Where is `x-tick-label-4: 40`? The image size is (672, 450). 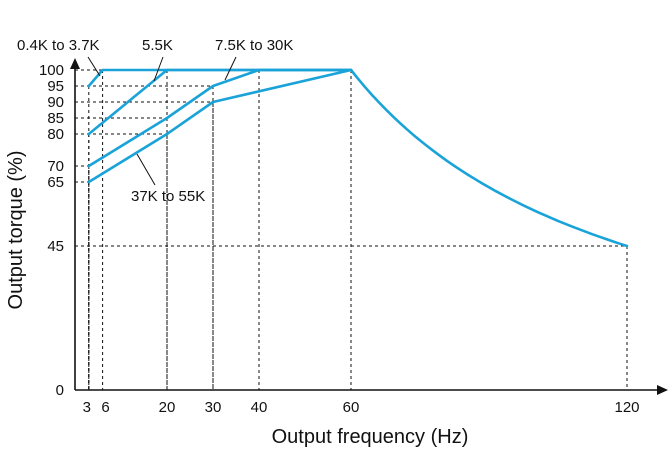
x-tick-label-4: 40 is located at coordinates (259, 407).